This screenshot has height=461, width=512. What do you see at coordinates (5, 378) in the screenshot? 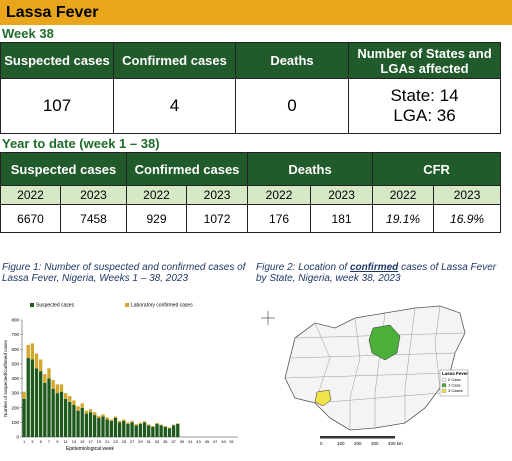
I see `y-axis-label: Number of suspected/confirmed cases` at bounding box center [5, 378].